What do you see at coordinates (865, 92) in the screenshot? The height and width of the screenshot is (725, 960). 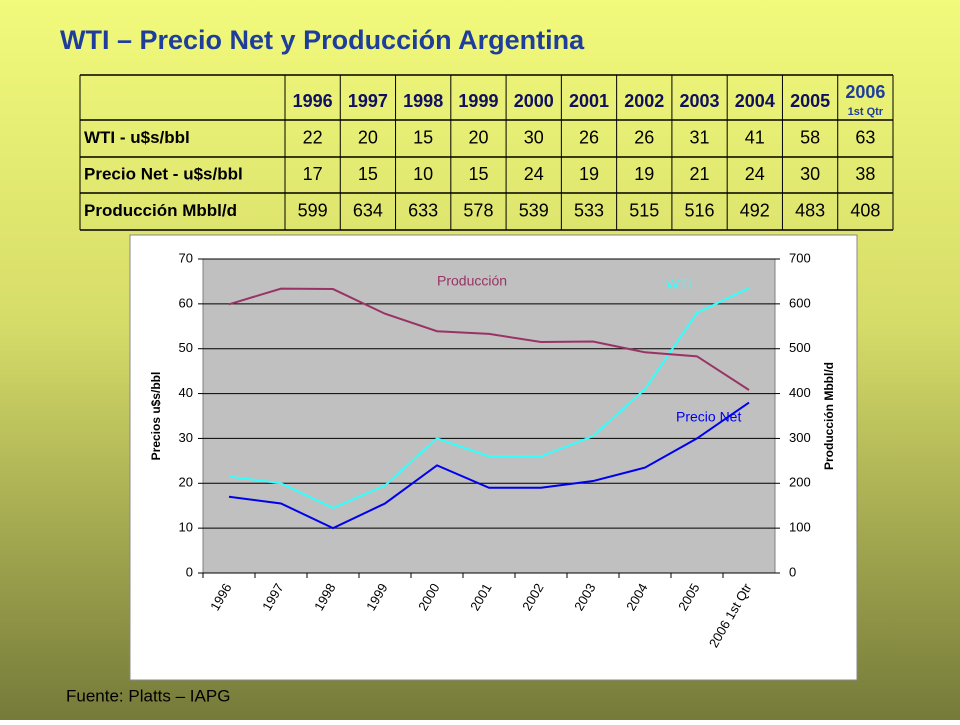 I see `table-header: 2006` at bounding box center [865, 92].